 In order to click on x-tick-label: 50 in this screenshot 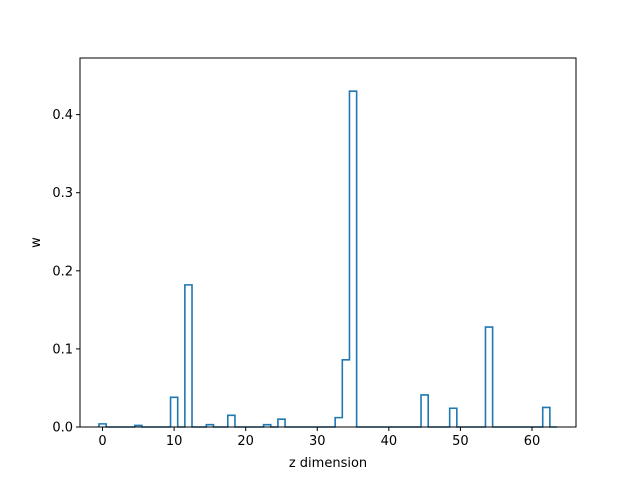, I will do `click(460, 441)`.